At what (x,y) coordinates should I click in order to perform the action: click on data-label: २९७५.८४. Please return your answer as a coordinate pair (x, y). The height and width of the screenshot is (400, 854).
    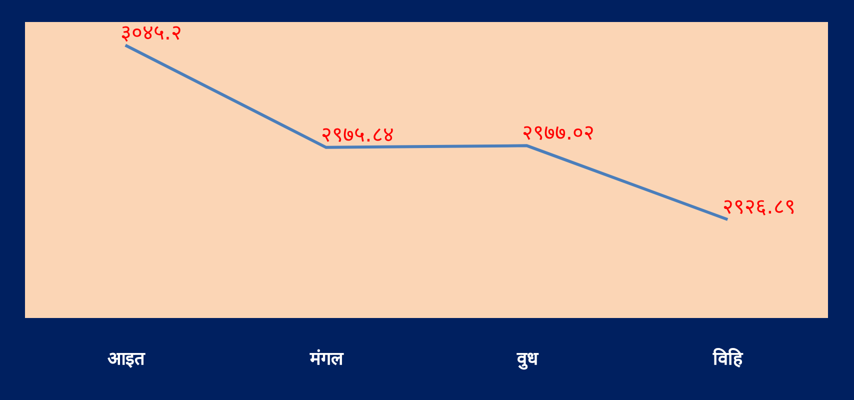
    Looking at the image, I should click on (357, 134).